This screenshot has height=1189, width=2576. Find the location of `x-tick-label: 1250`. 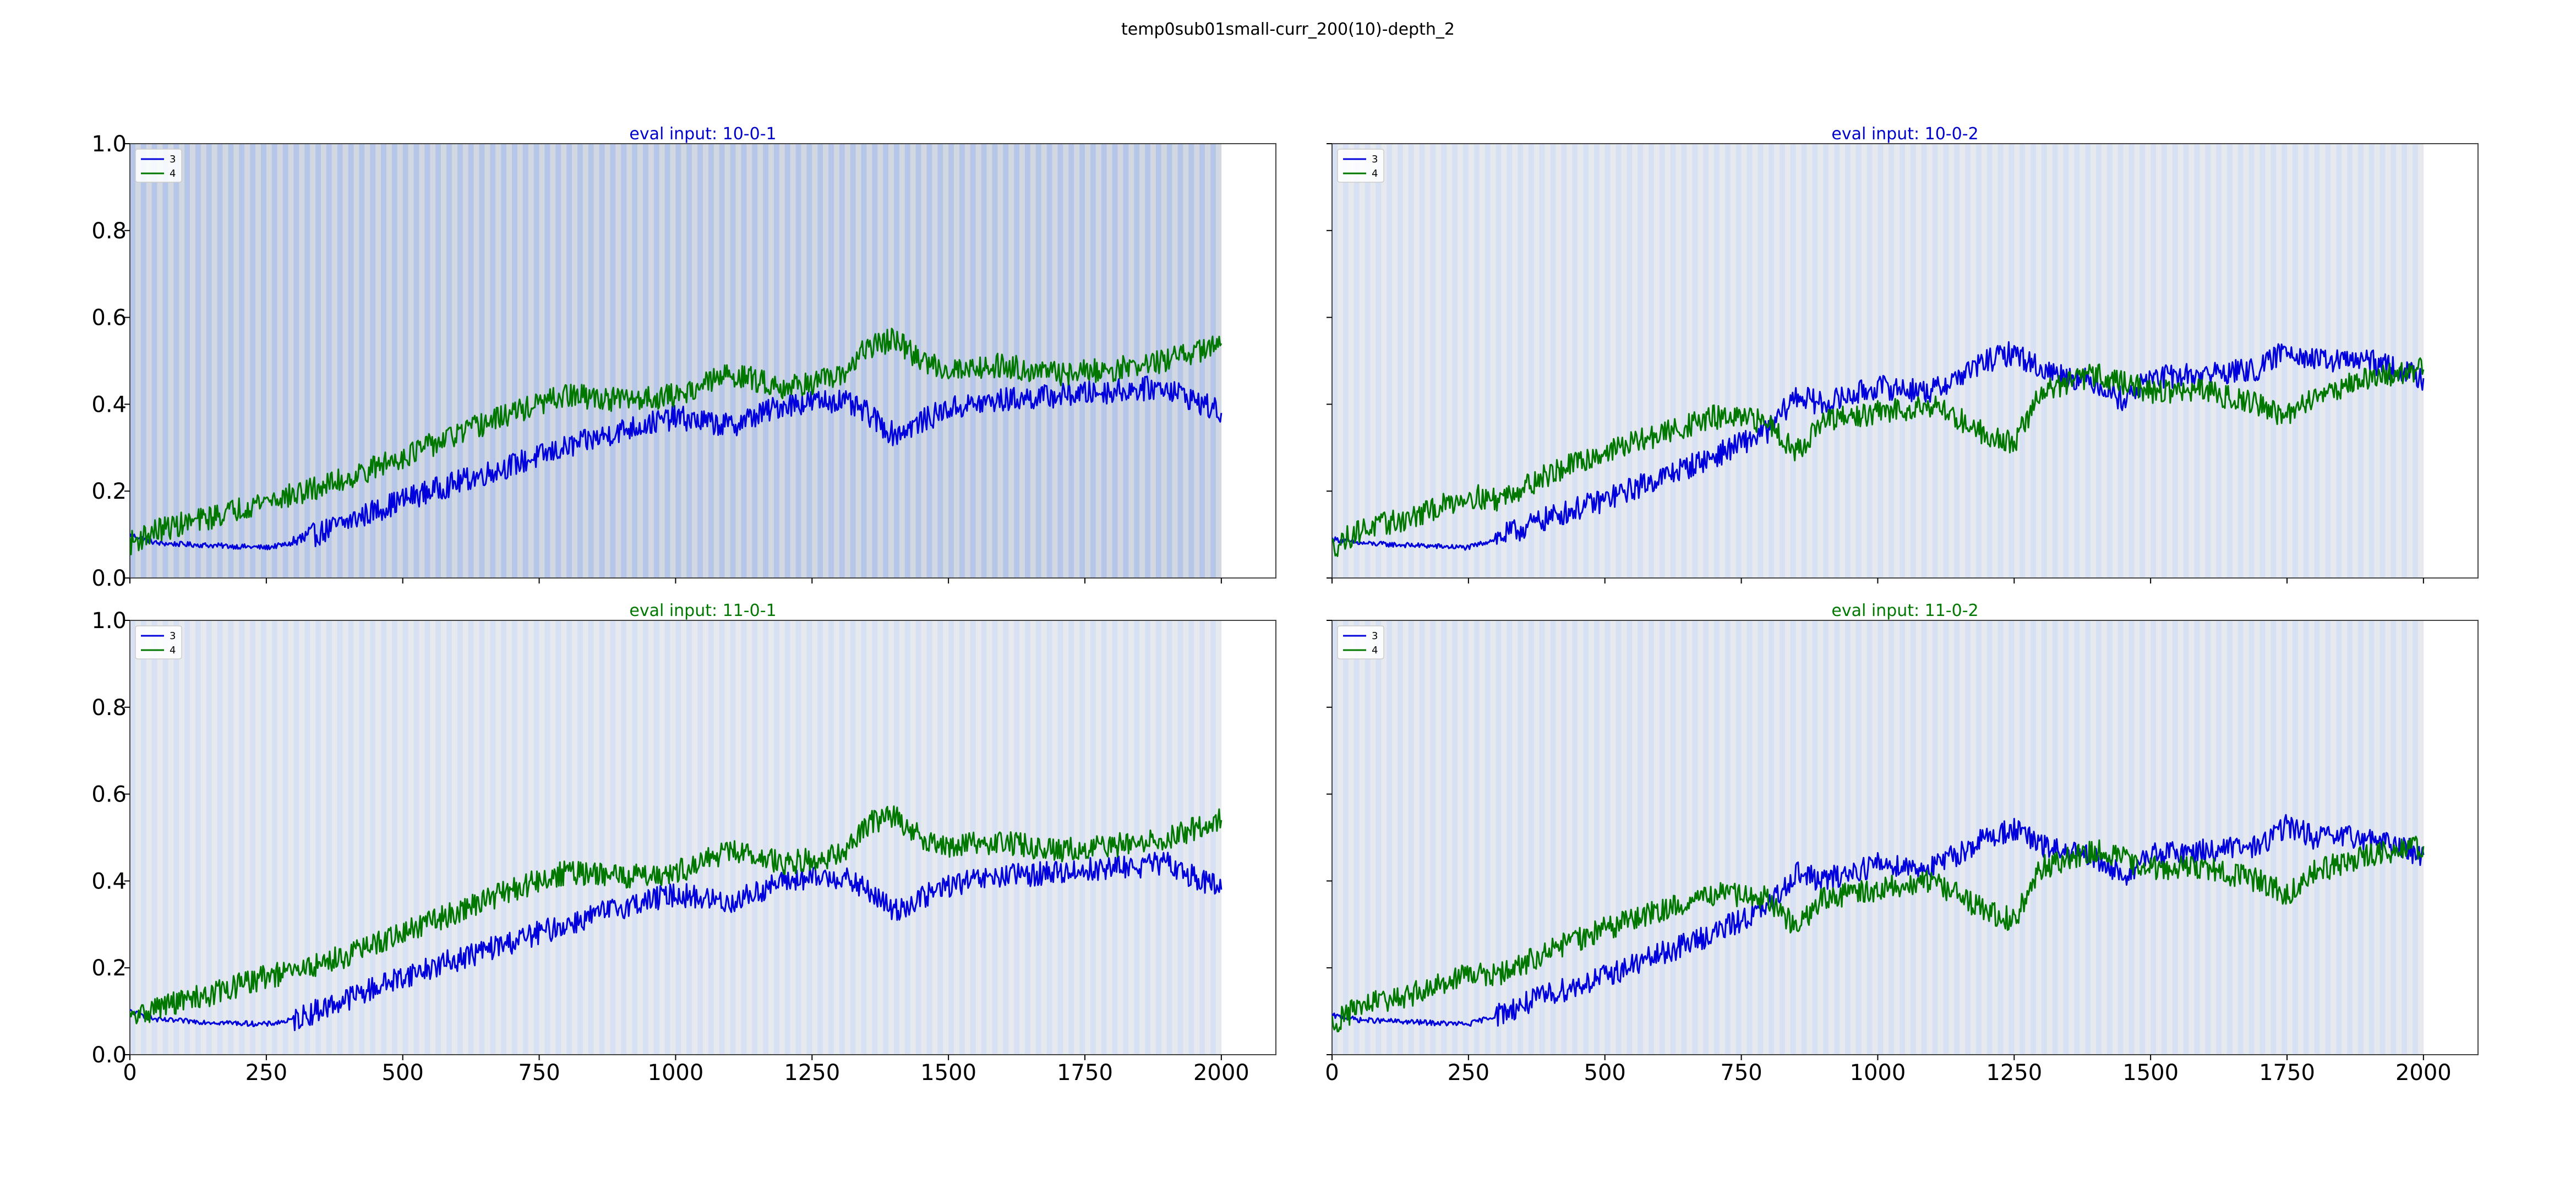

x-tick-label: 1250 is located at coordinates (812, 1073).